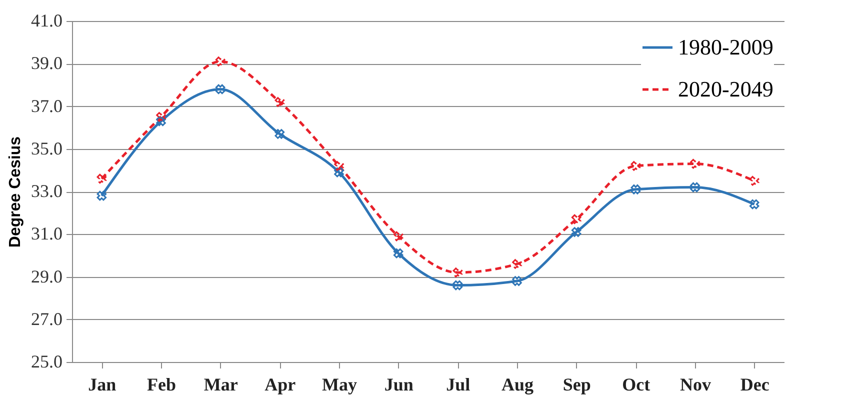 Image resolution: width=851 pixels, height=409 pixels. Describe the element at coordinates (339, 384) in the screenshot. I see `x-tick-label: May` at that location.